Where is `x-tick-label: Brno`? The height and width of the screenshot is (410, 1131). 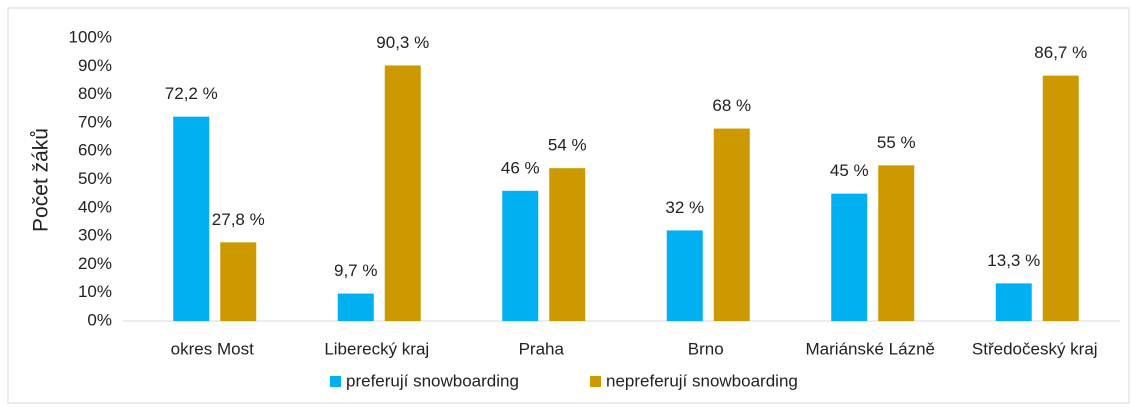 x-tick-label: Brno is located at coordinates (706, 348).